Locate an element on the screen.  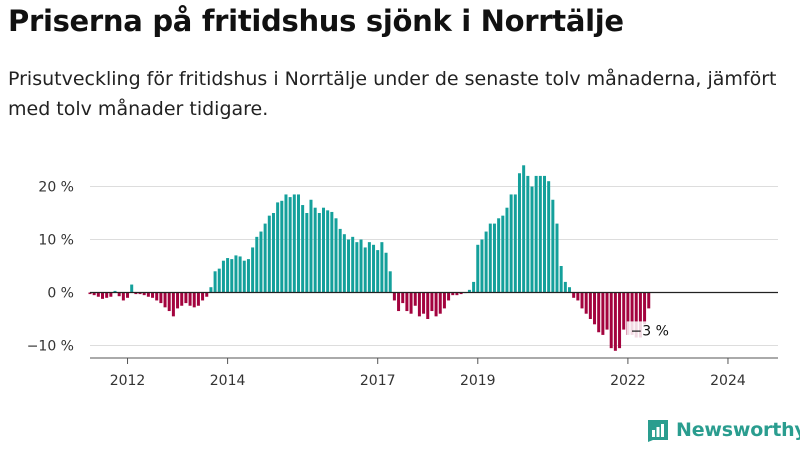
bar-chart-logo-icon is located at coordinates (658, 431).